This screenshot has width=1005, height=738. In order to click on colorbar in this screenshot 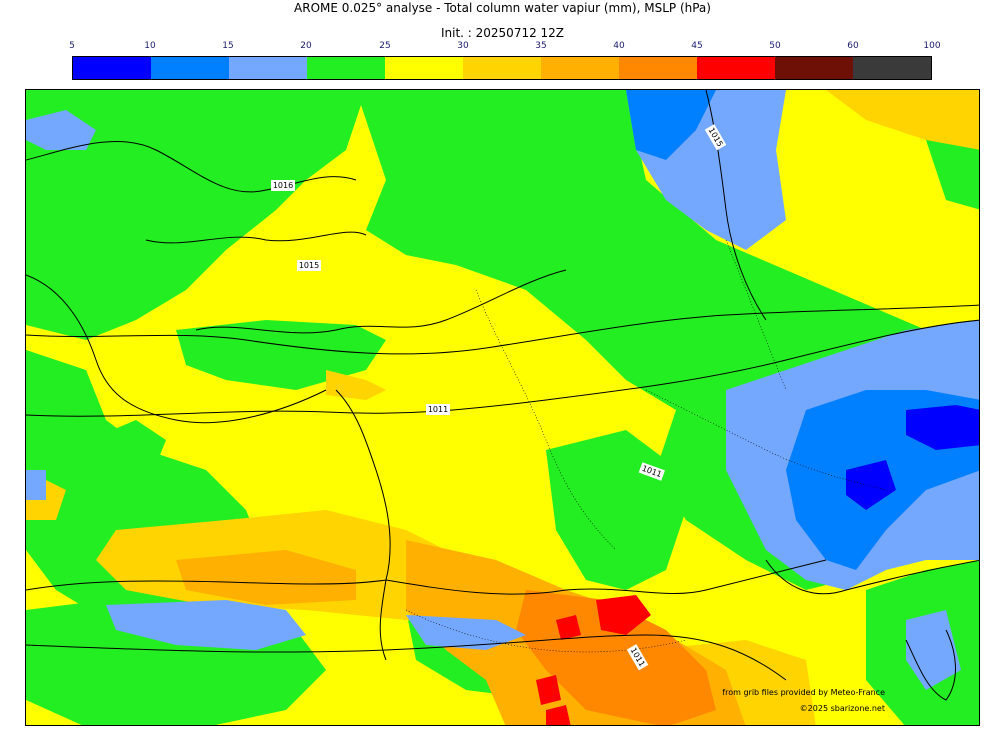, I will do `click(502, 68)`.